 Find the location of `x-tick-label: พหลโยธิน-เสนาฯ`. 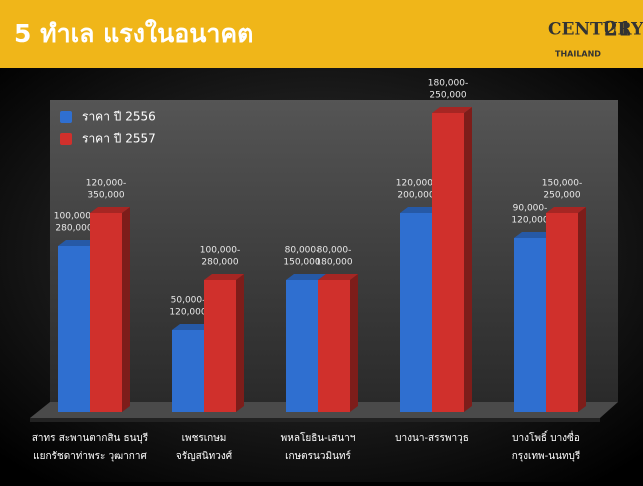

x-tick-label: พหลโยธิน-เสนาฯ is located at coordinates (318, 437).